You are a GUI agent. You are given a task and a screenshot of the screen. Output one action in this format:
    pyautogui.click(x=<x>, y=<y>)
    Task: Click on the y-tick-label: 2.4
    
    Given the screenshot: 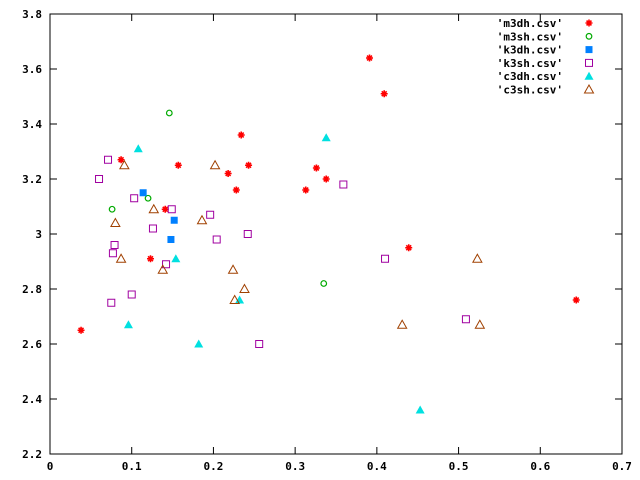 What is the action you would take?
    pyautogui.click(x=32, y=399)
    